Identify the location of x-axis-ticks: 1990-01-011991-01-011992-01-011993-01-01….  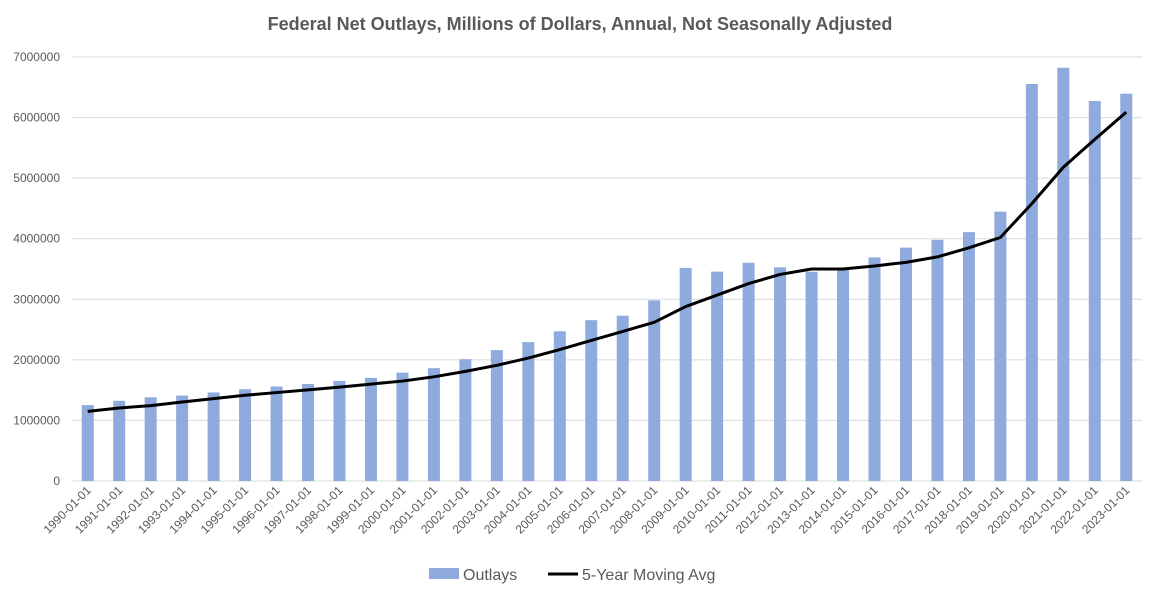
(587, 510).